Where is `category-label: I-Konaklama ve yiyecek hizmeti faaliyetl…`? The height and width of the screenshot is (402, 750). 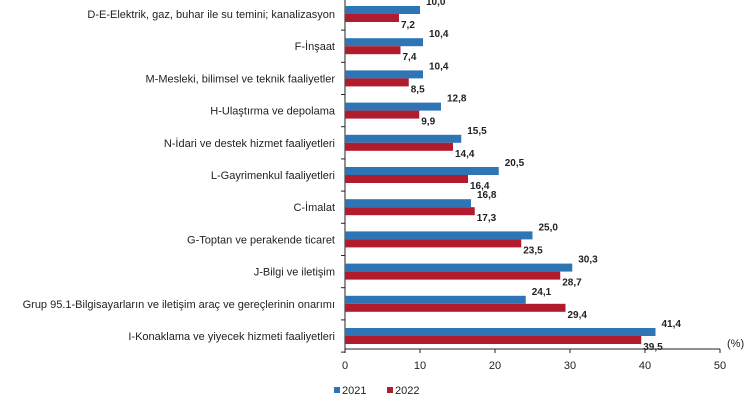
category-label: I-Konaklama ve yiyecek hizmeti faaliyetl… is located at coordinates (231, 337).